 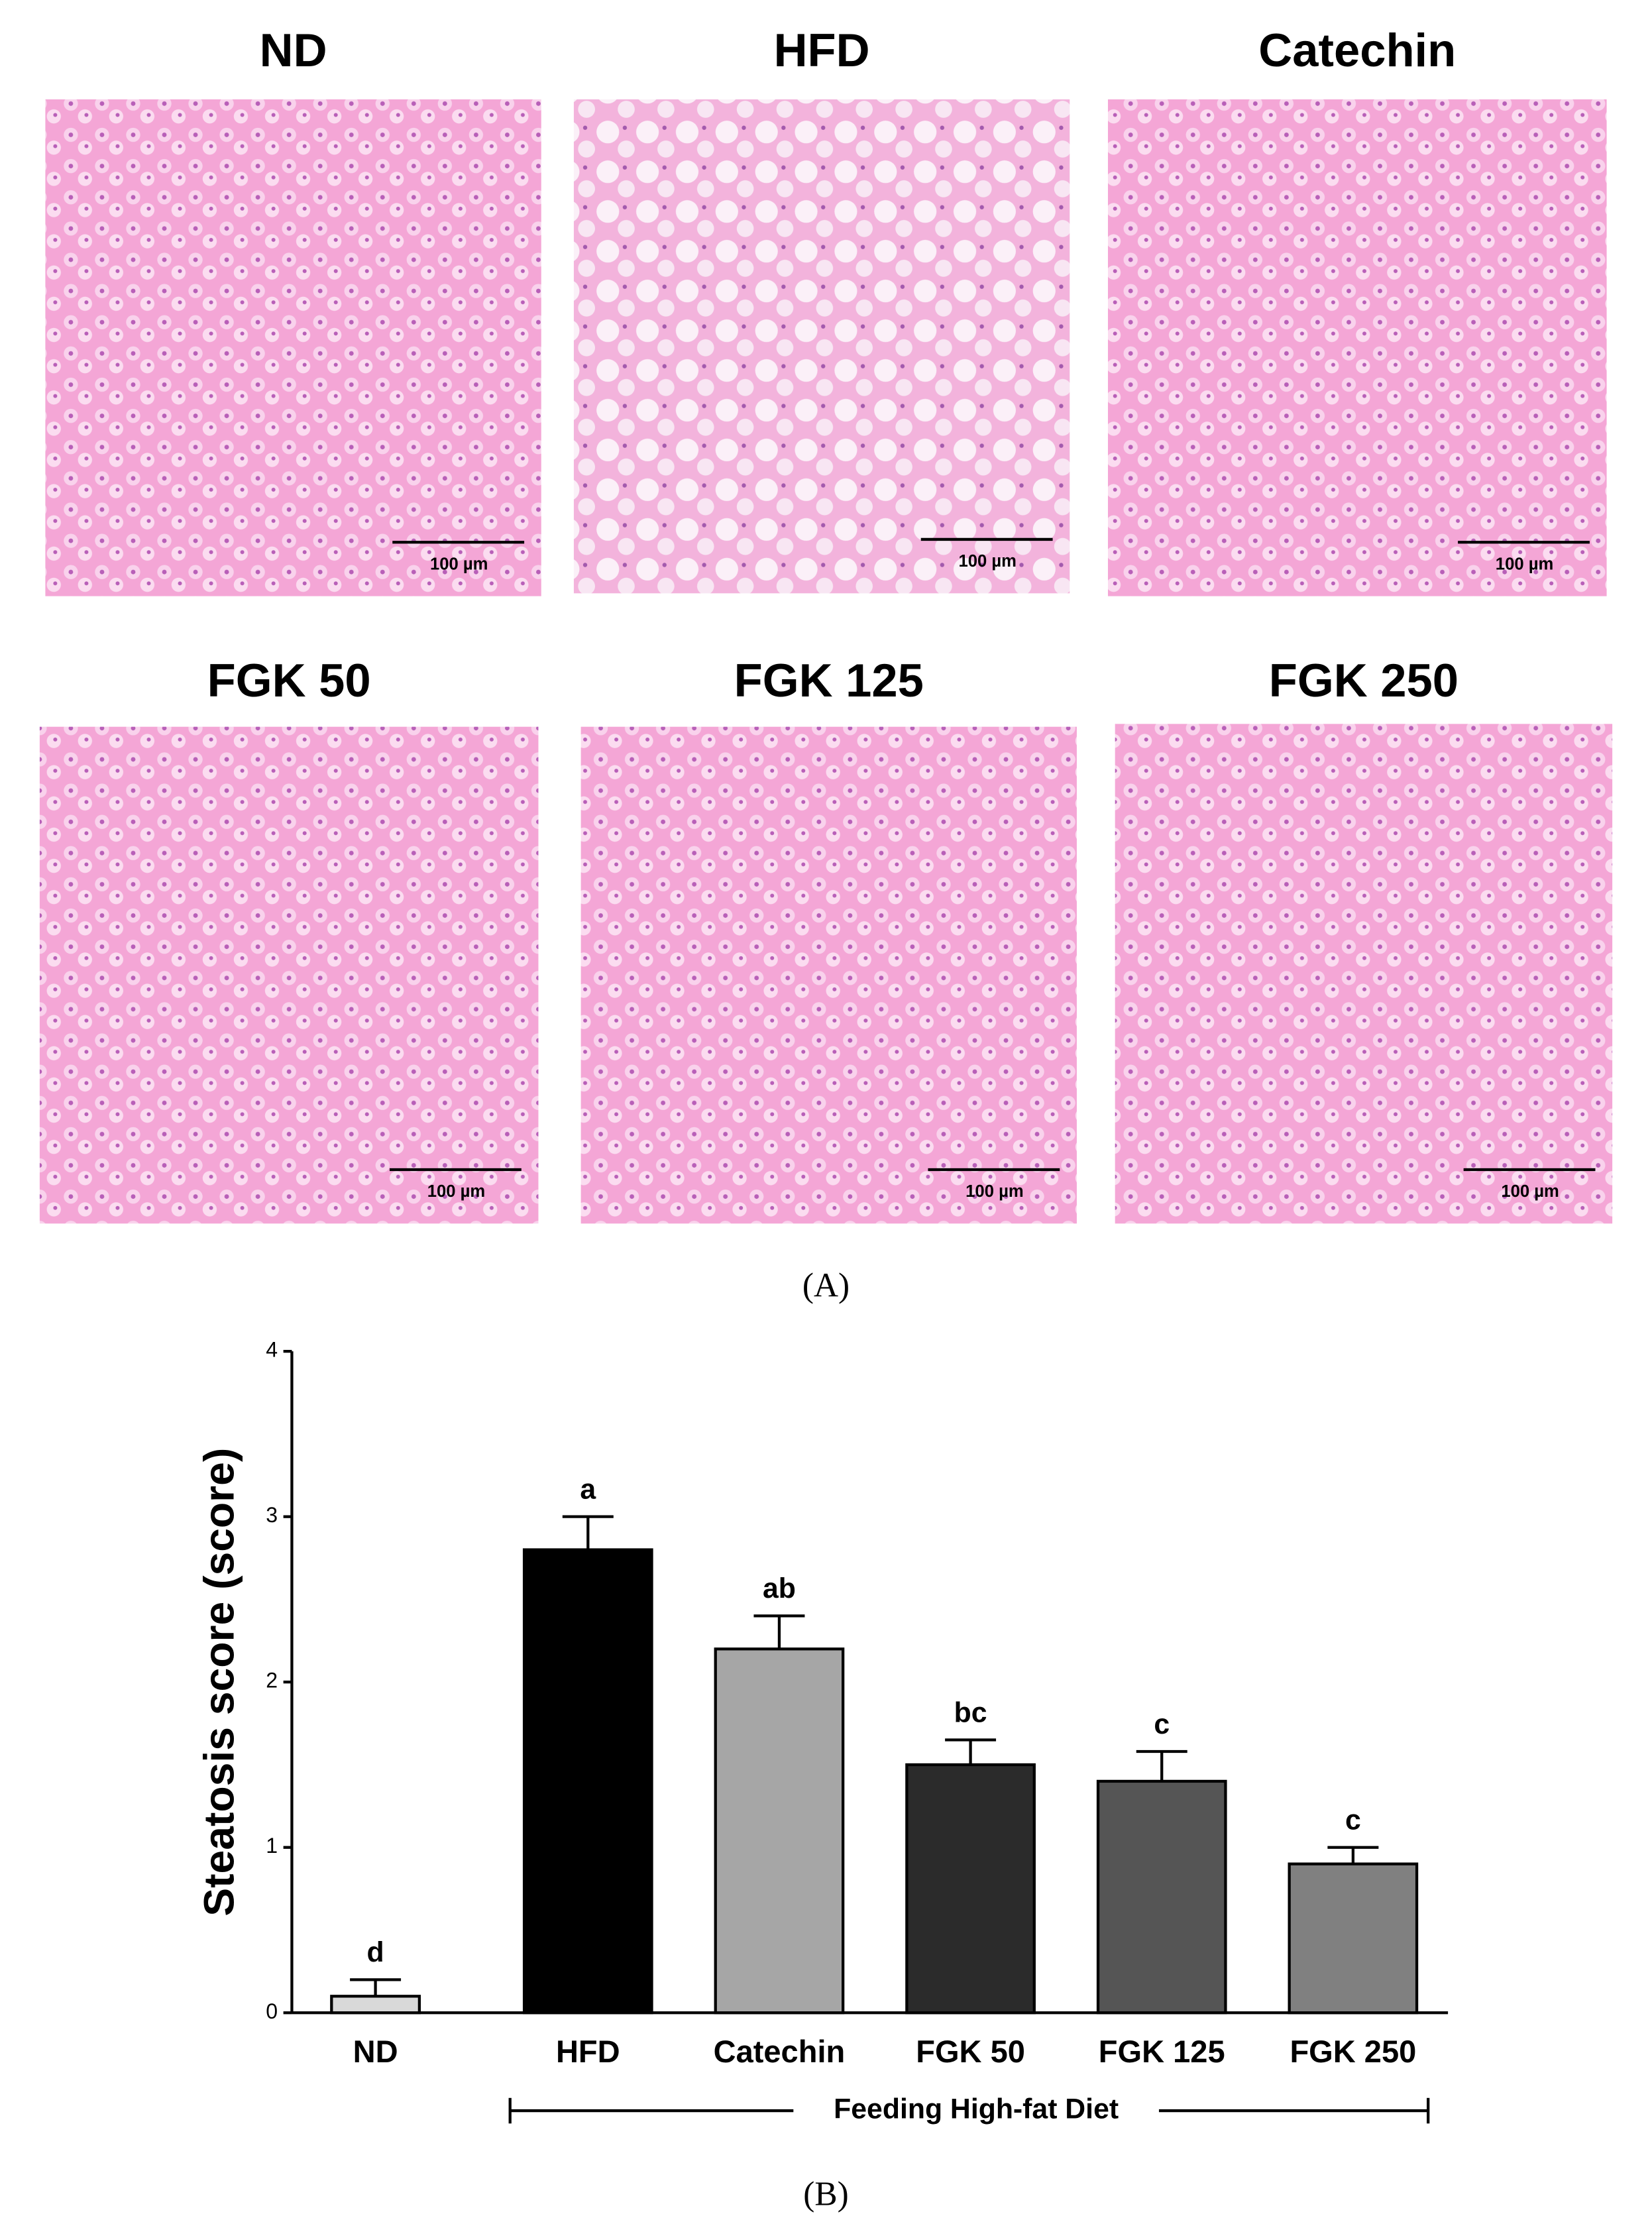 I want to click on significance-letter: bc, so click(x=970, y=1712).